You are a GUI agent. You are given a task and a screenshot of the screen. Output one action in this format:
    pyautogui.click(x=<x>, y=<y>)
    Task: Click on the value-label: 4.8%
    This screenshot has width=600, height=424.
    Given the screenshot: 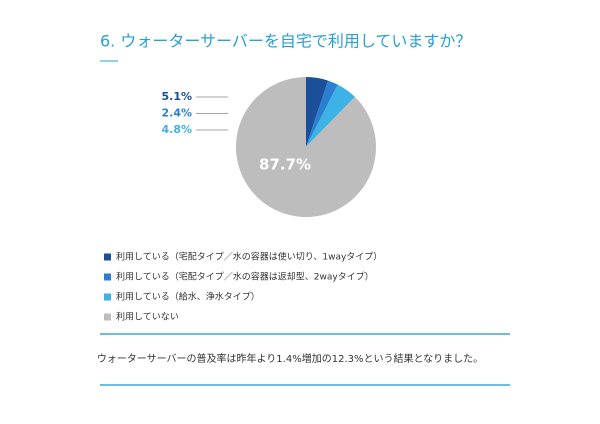 What is the action you would take?
    pyautogui.click(x=176, y=129)
    